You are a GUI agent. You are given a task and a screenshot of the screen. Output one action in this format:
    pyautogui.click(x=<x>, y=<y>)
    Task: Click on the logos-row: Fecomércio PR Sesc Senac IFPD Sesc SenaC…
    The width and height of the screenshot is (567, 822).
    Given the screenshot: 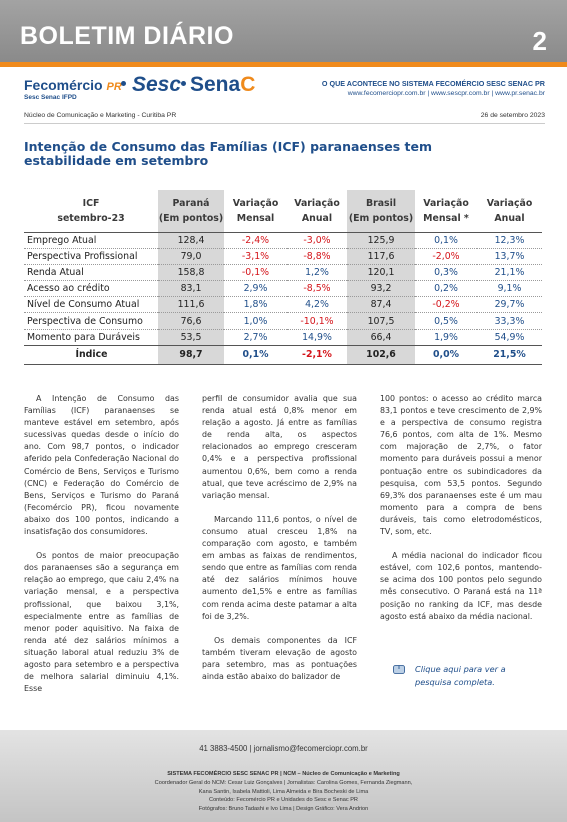 What is the action you would take?
    pyautogui.click(x=283, y=89)
    